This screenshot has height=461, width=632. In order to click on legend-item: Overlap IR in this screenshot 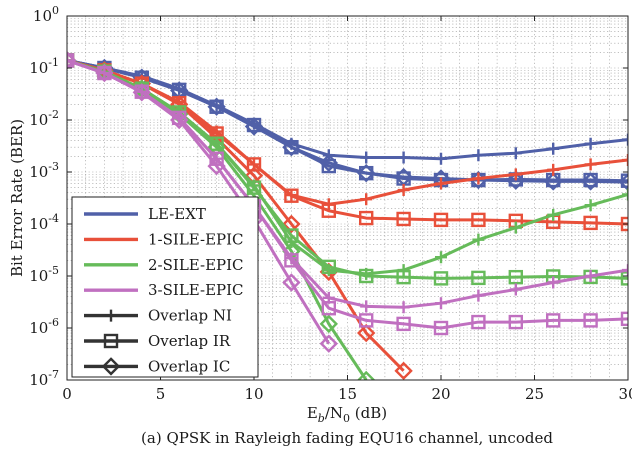, I will do `click(157, 341)`.